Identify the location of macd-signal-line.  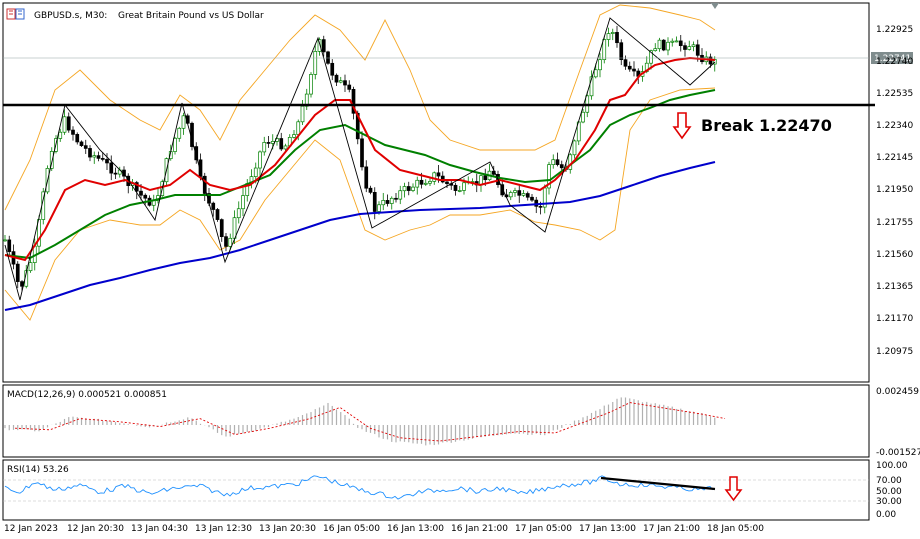
(370, 422).